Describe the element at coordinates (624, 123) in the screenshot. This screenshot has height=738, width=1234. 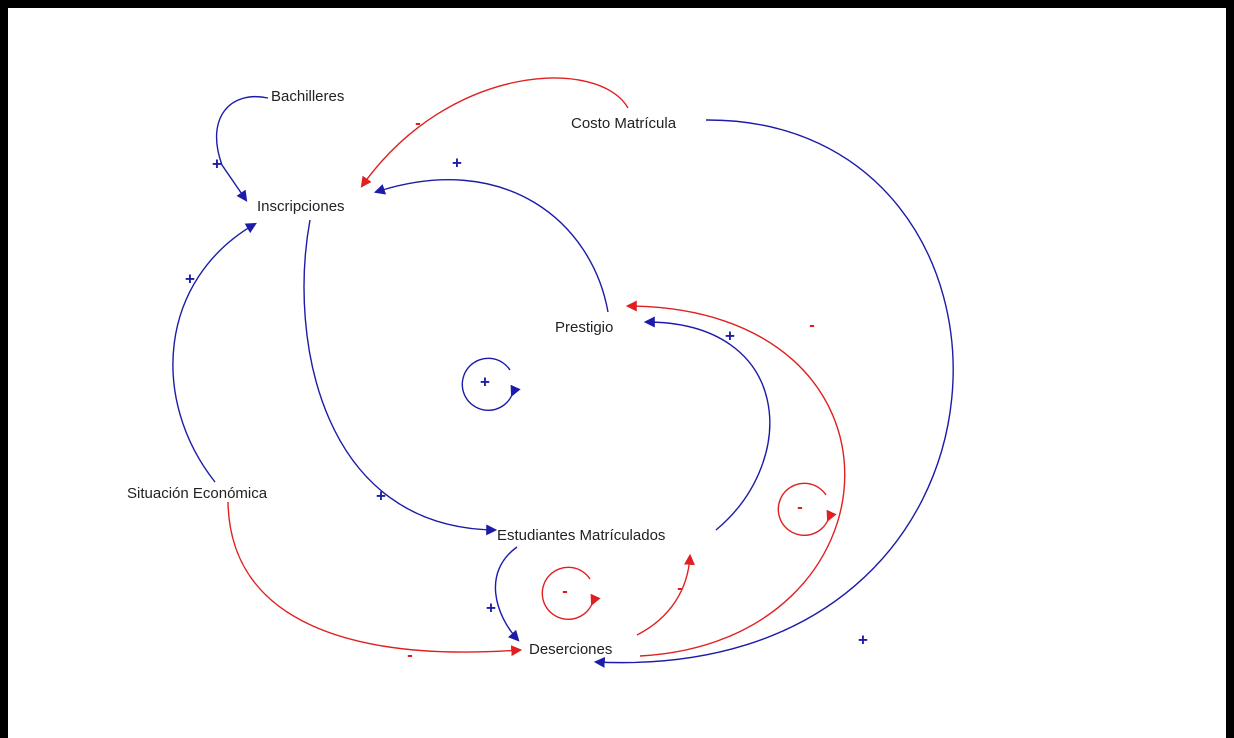
I see `node-label: Costo Matrícula` at that location.